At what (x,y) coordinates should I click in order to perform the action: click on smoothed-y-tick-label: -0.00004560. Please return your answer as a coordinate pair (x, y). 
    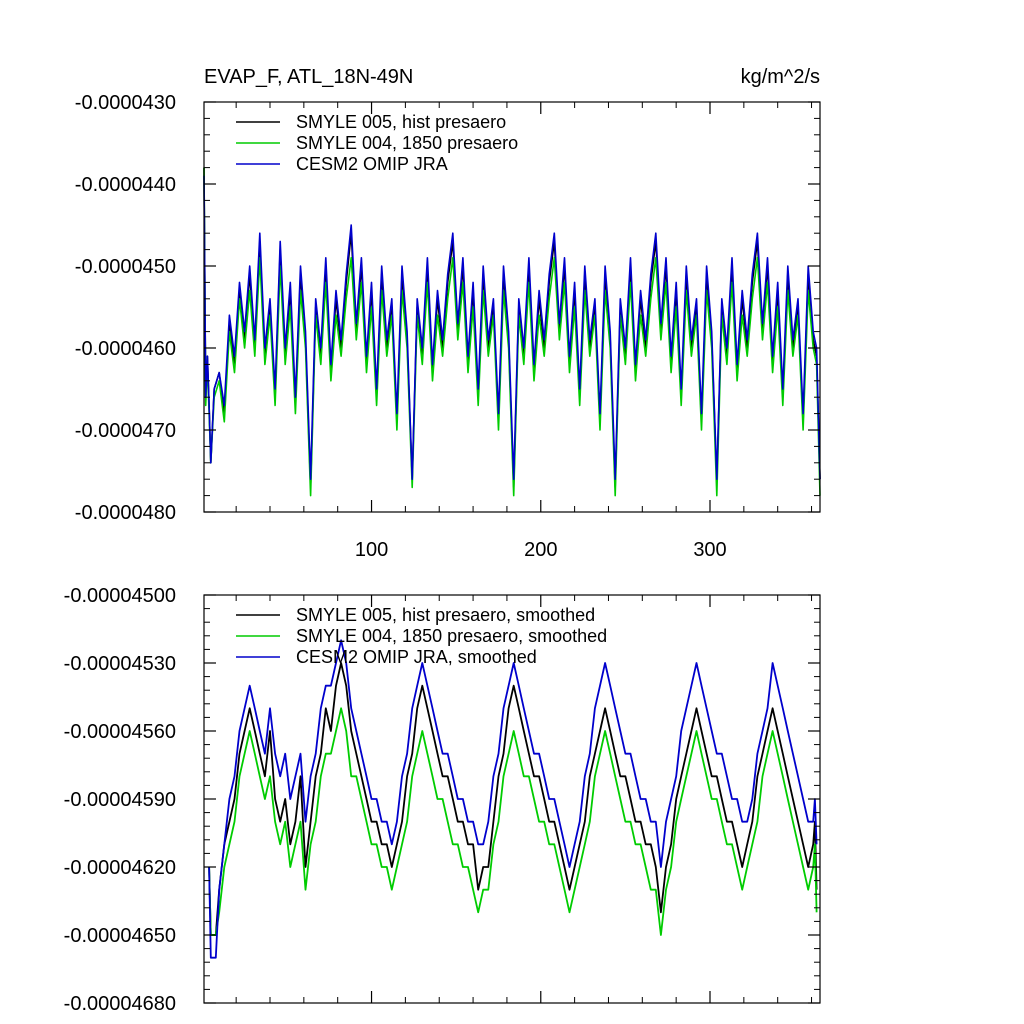
    Looking at the image, I should click on (120, 732).